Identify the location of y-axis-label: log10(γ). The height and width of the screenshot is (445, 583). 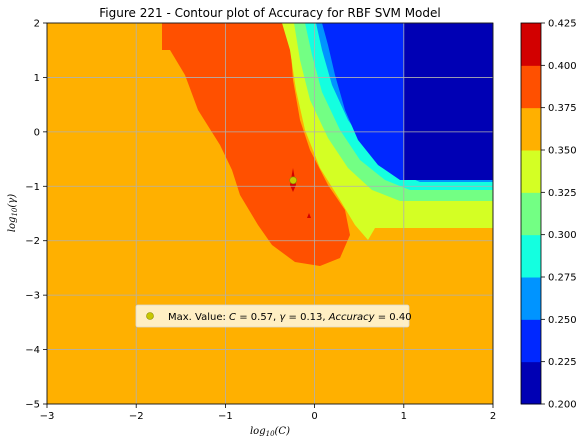
(13, 213).